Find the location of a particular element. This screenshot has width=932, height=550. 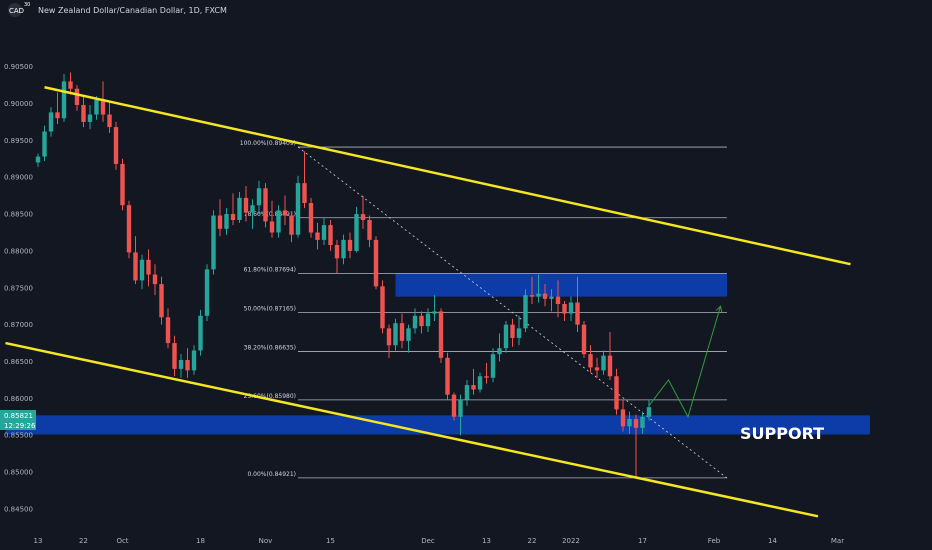

fib-level-label: 78.60%(0.88491) is located at coordinates (270, 214).